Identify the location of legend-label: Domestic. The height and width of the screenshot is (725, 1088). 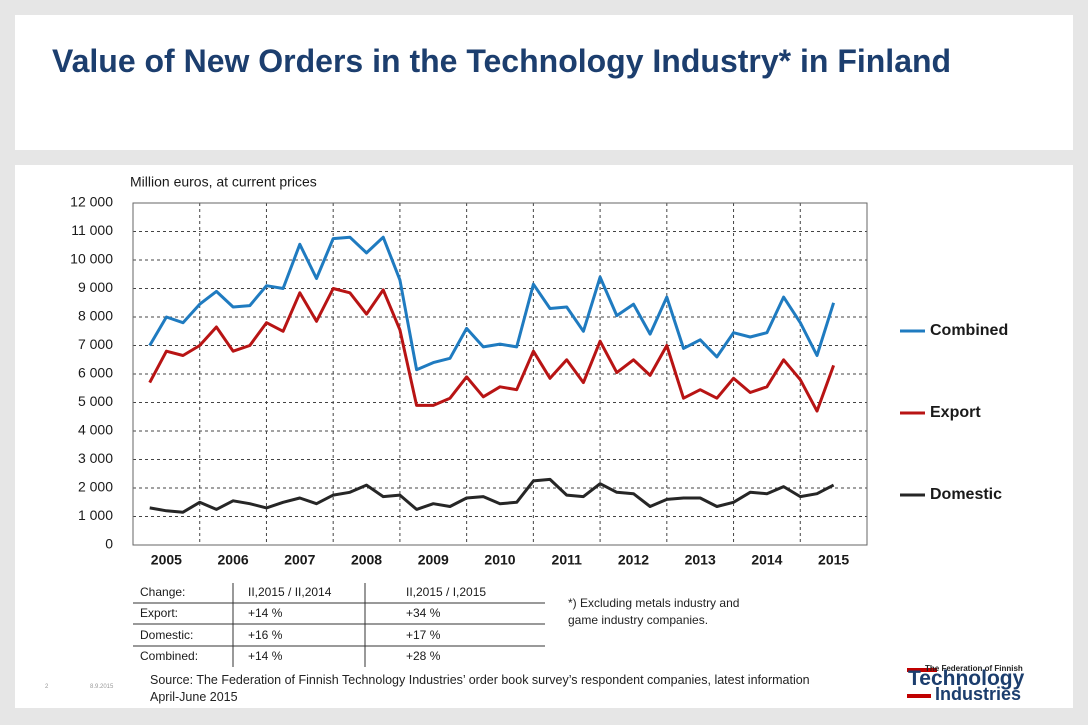
(966, 494).